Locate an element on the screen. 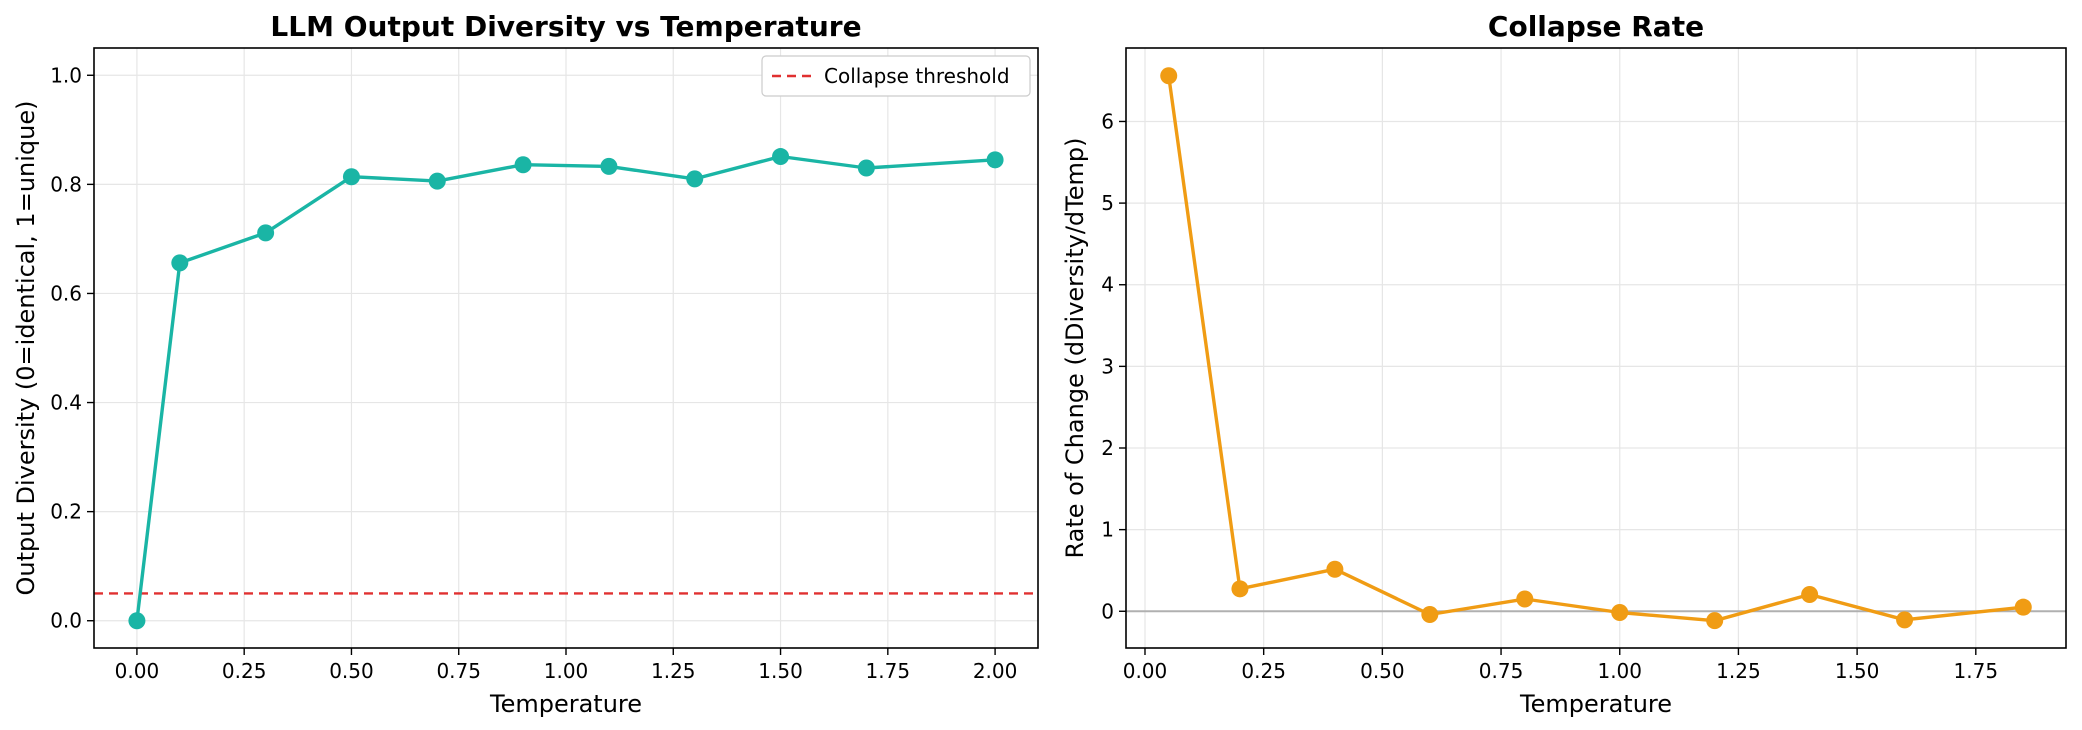 This screenshot has width=2082, height=730. legend-box is located at coordinates (896, 76).